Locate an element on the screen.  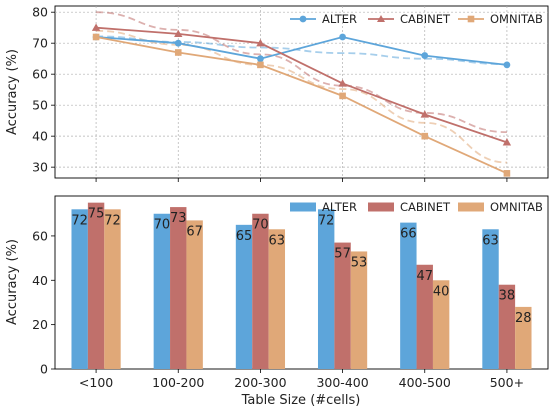
bar-value-label-omnitab: 72 is located at coordinates (112, 220).